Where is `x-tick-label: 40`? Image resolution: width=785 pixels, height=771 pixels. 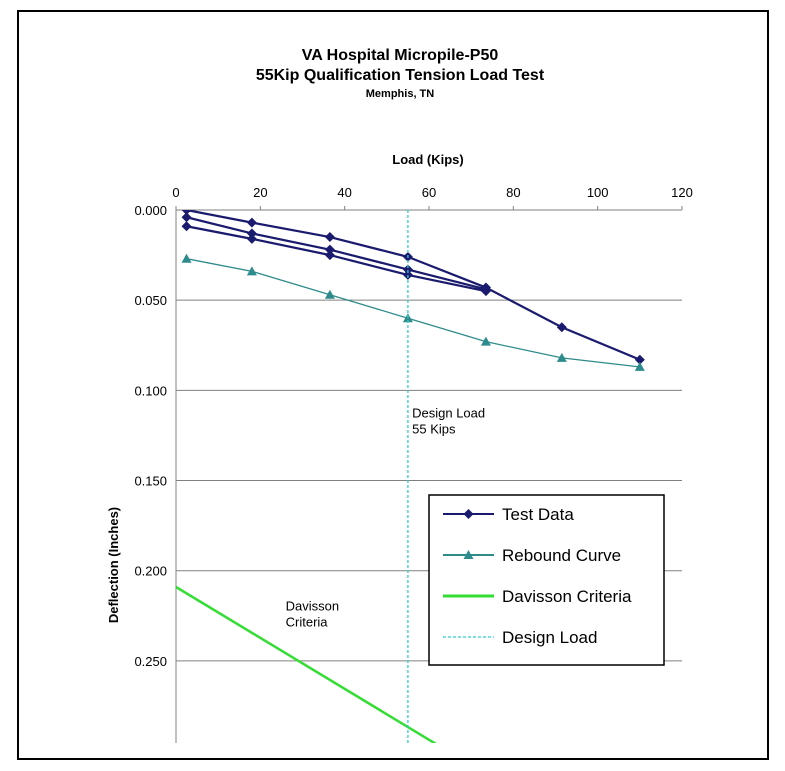
x-tick-label: 40 is located at coordinates (344, 192).